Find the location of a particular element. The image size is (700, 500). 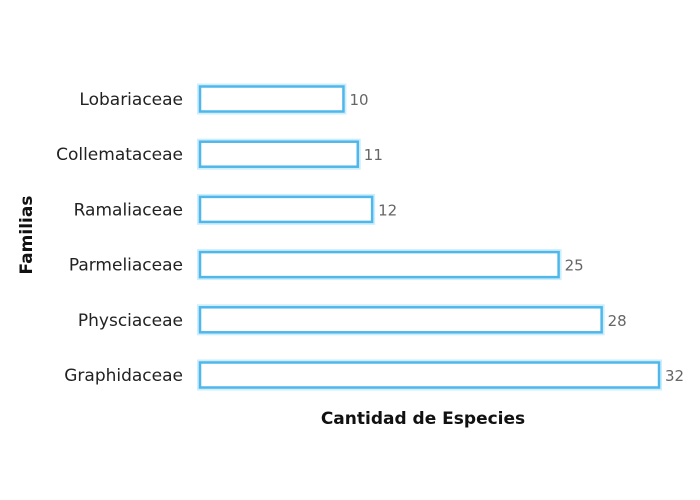

category-label-collemataceae: Collemataceae is located at coordinates (119, 155).